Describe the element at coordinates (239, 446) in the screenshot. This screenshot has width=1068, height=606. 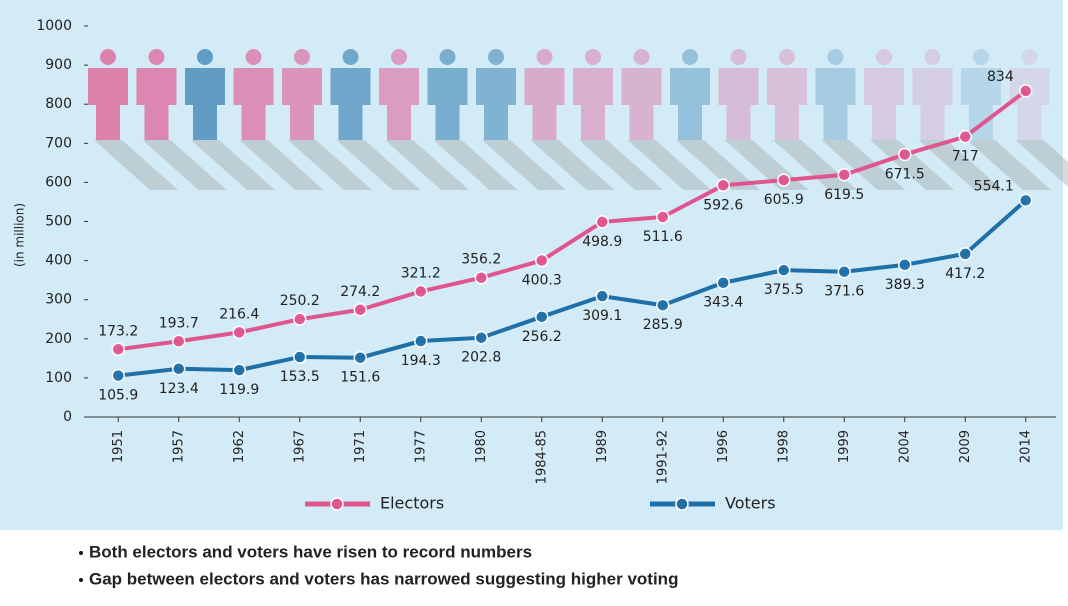
I see `x-tick-label: 1962` at that location.